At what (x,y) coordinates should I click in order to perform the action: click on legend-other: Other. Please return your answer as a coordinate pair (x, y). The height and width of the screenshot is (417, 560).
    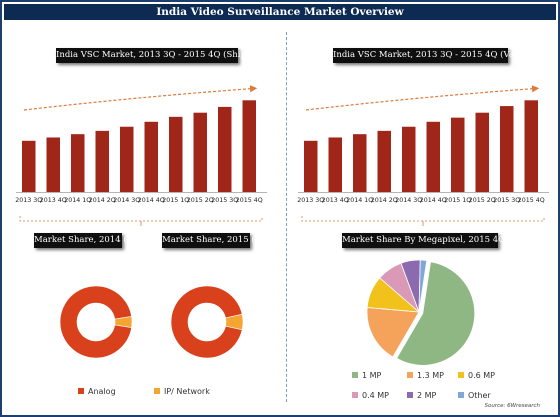
    Looking at the image, I should click on (474, 395).